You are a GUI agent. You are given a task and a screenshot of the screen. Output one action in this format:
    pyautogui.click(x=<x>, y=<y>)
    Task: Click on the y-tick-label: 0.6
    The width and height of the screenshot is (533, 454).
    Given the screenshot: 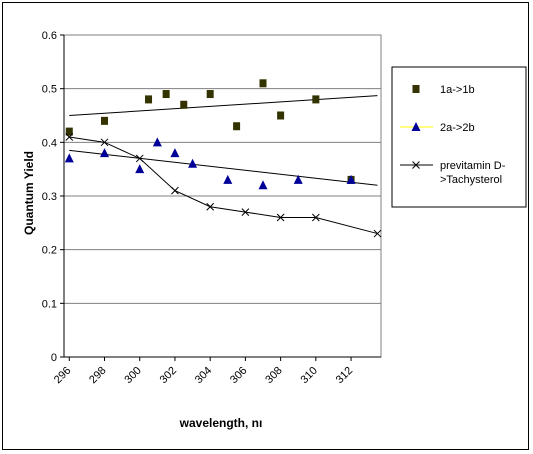 What is the action you would take?
    pyautogui.click(x=49, y=36)
    